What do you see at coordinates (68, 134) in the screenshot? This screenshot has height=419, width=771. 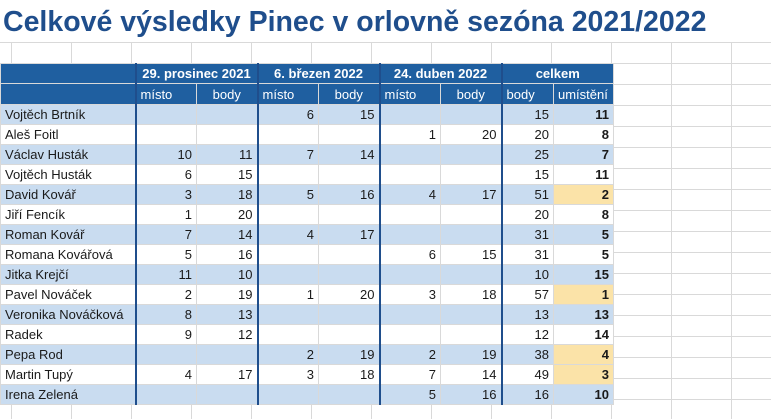 I see `cell-name: Aleš Foitl` at bounding box center [68, 134].